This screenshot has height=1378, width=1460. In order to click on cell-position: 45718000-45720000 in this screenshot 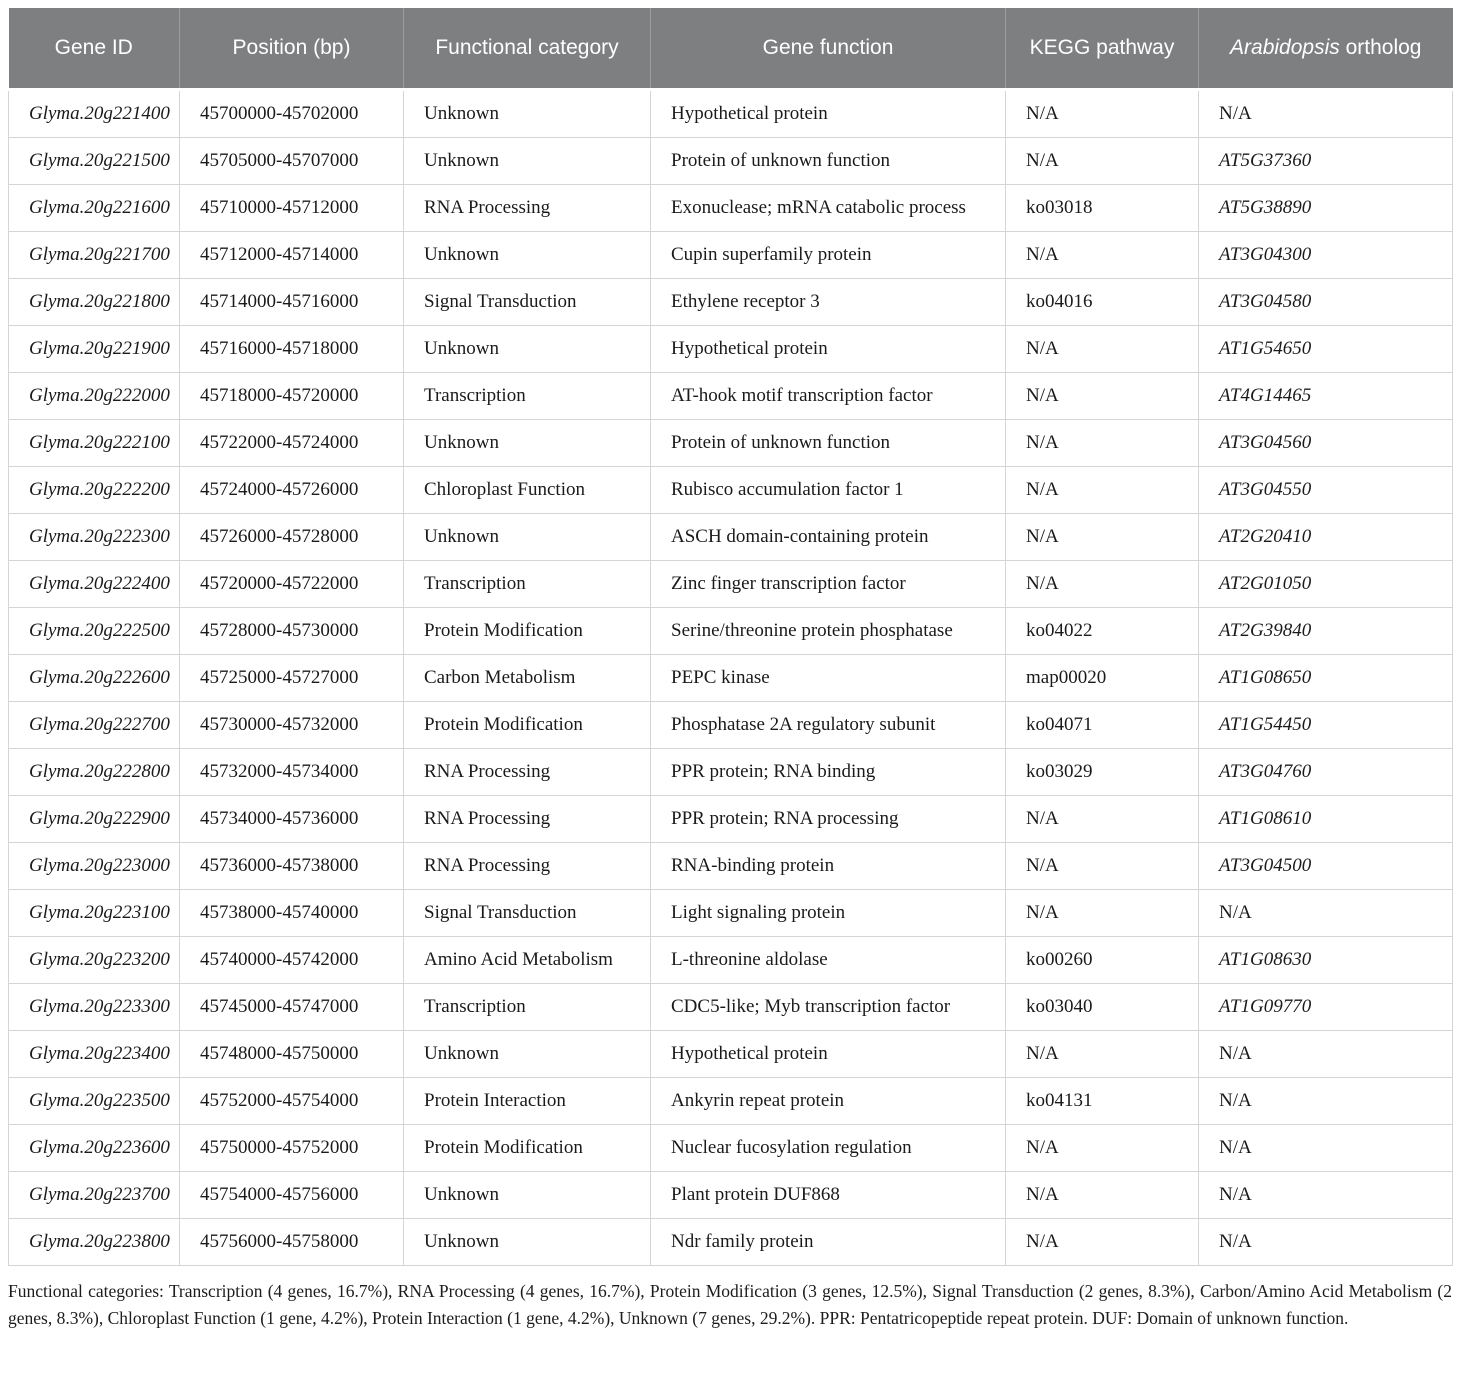, I will do `click(291, 396)`.